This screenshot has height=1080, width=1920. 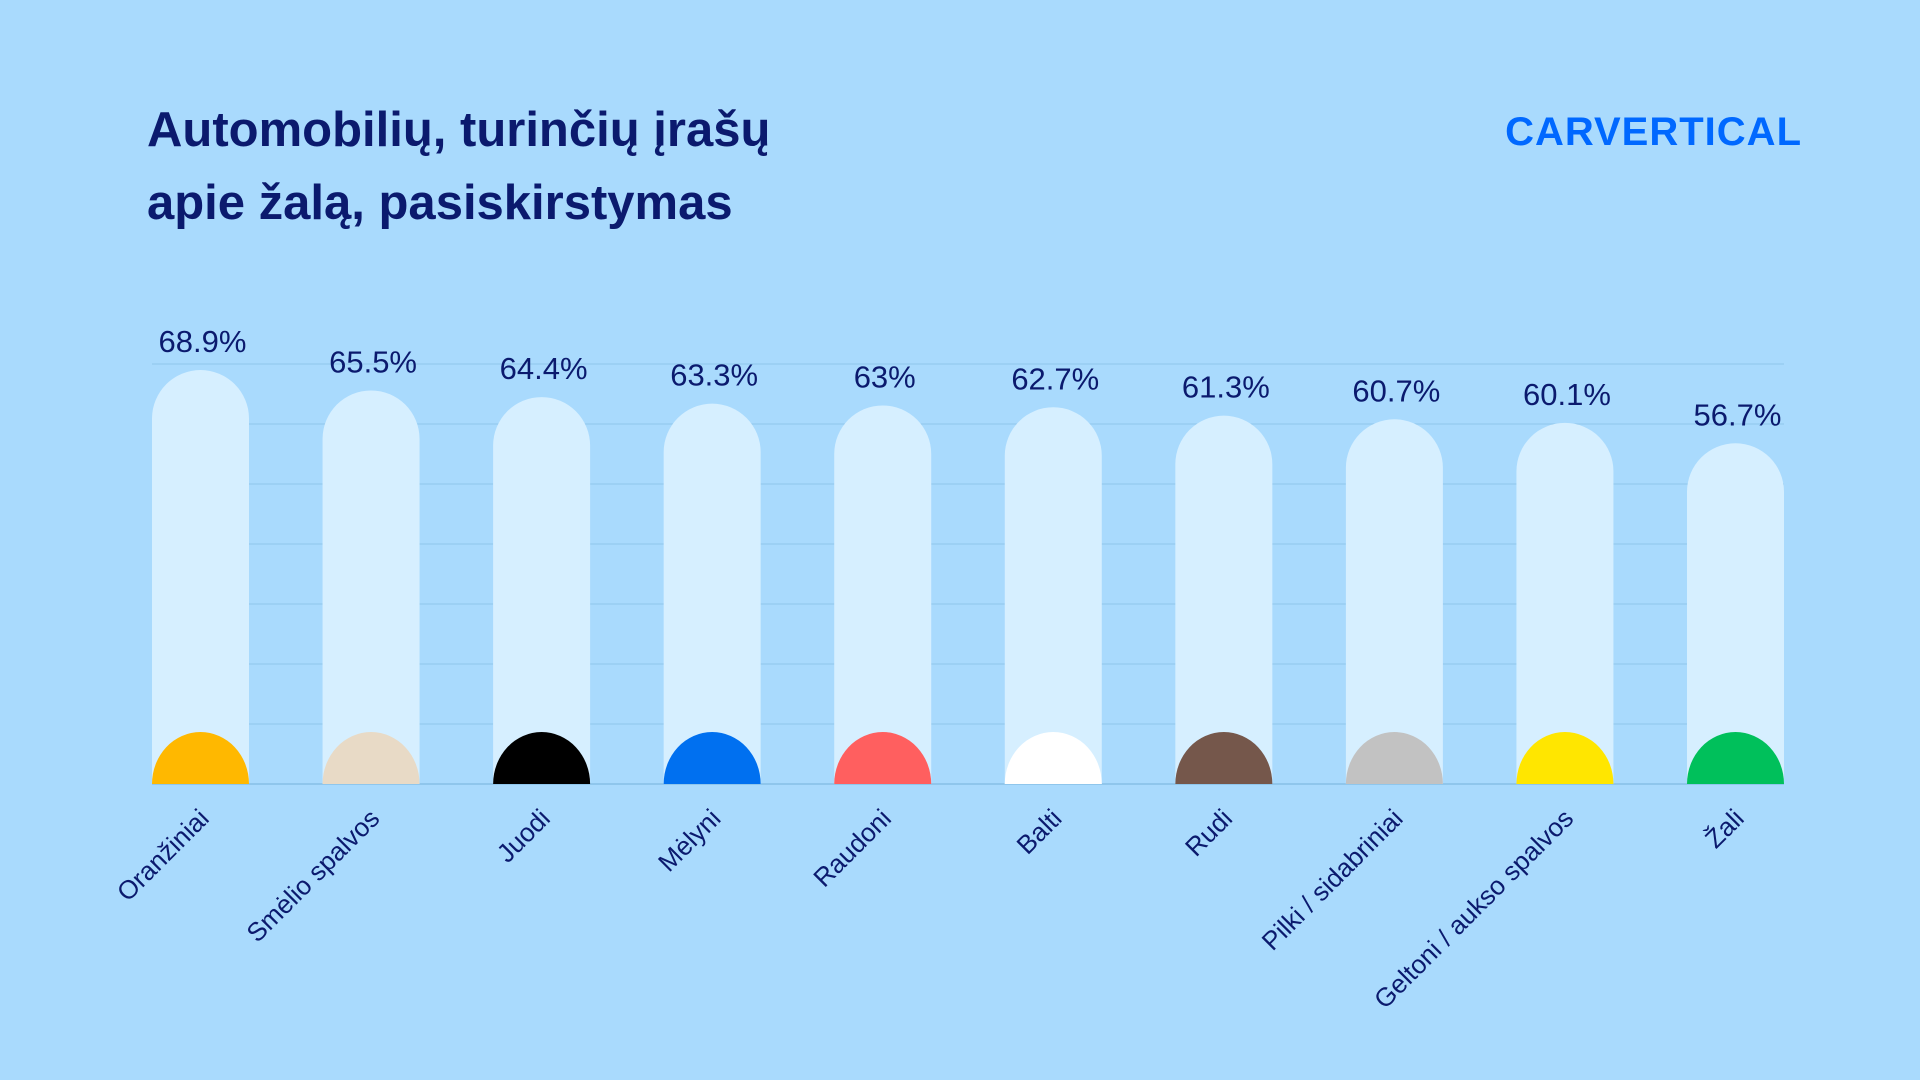 I want to click on data-label: 63.3%, so click(x=714, y=375).